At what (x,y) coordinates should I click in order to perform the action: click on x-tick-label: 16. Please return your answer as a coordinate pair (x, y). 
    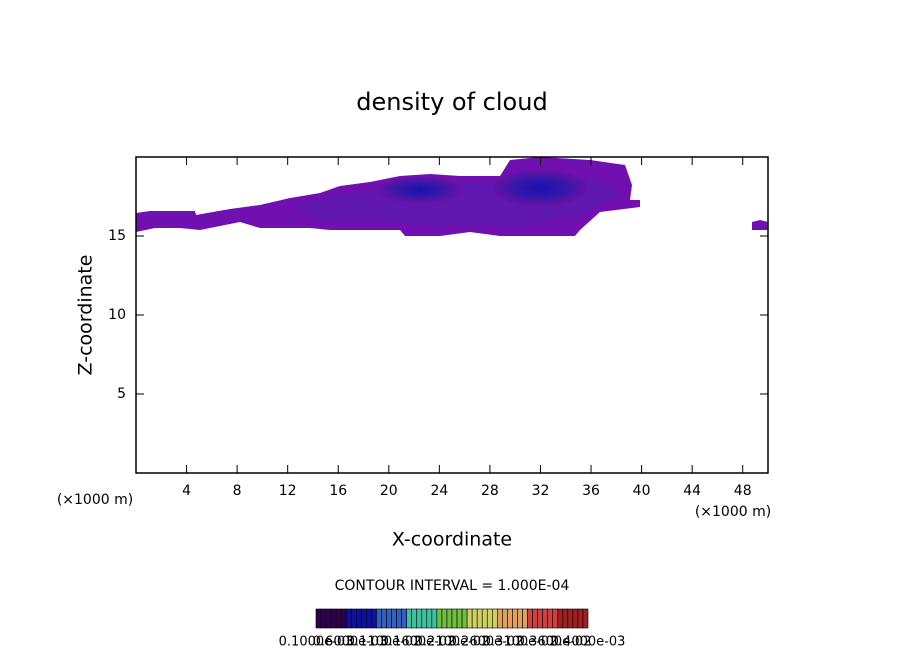
    Looking at the image, I should click on (338, 491).